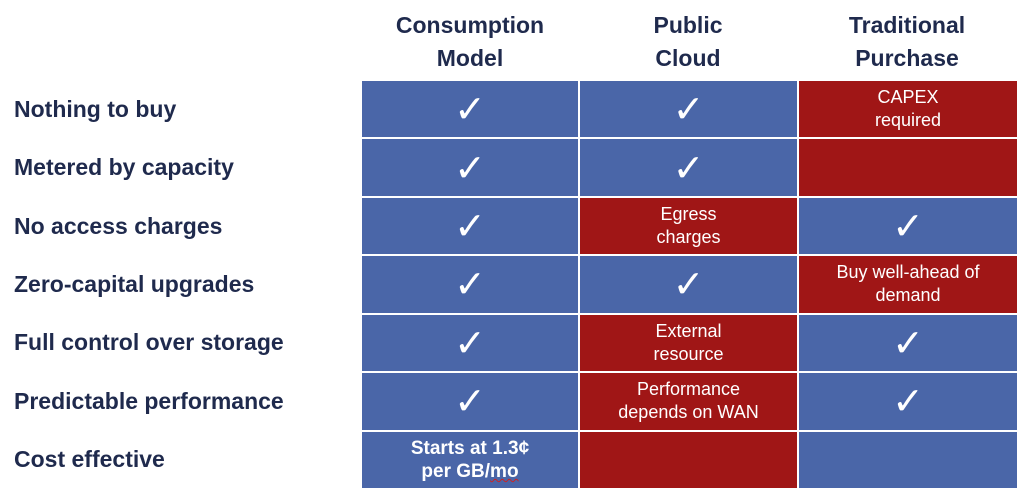 This screenshot has width=1024, height=491. What do you see at coordinates (688, 353) in the screenshot?
I see `cell-text: resource` at bounding box center [688, 353].